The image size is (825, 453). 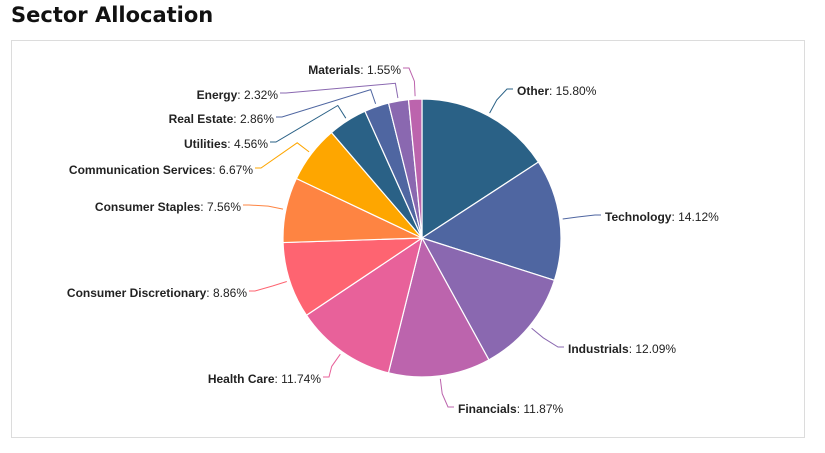 I want to click on slice-label-name: Financials, so click(x=487, y=409).